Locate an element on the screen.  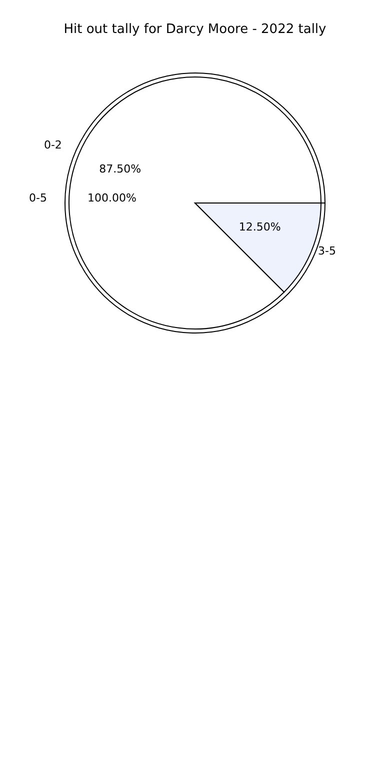
chart-title: Hit out tally for Darcy Moore - 2022 tally is located at coordinates (195, 29).